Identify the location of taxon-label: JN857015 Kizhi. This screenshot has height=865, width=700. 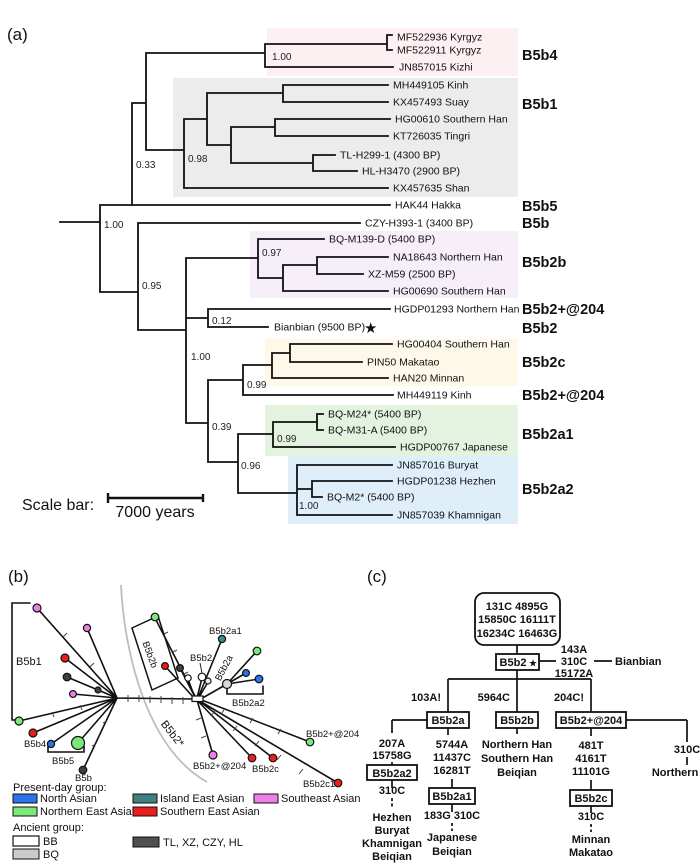
(436, 68).